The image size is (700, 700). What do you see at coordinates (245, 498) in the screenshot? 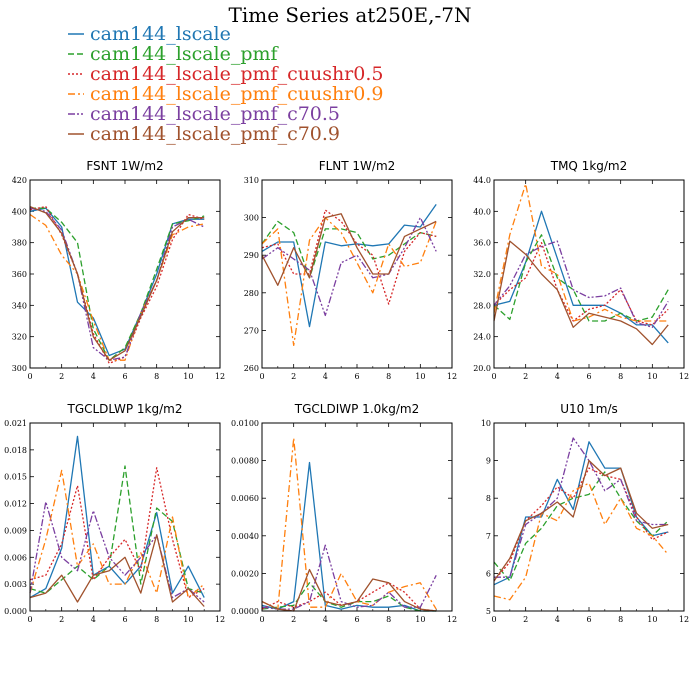
I see `y-tick-label: 0.0060` at bounding box center [245, 498].